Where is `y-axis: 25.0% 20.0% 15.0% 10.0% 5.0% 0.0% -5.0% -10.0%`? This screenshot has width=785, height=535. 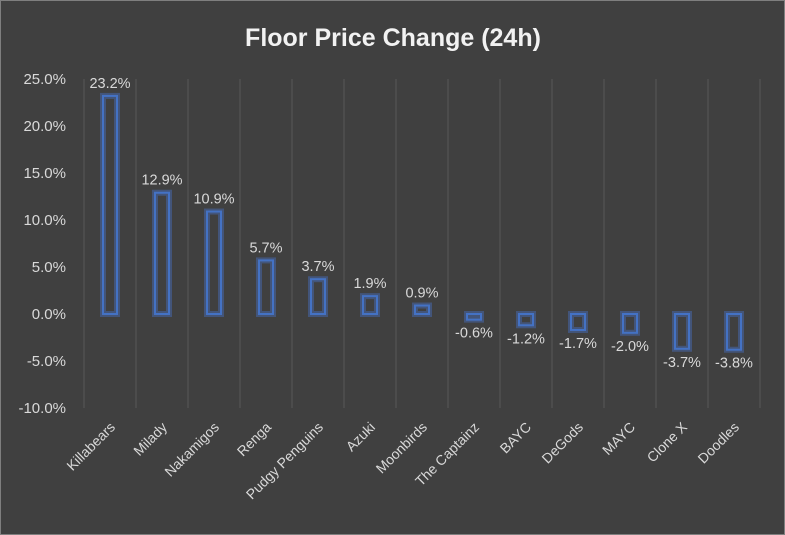
y-axis: 25.0% 20.0% 15.0% 10.0% 5.0% 0.0% -5.0% -10.0% is located at coordinates (42, 244).